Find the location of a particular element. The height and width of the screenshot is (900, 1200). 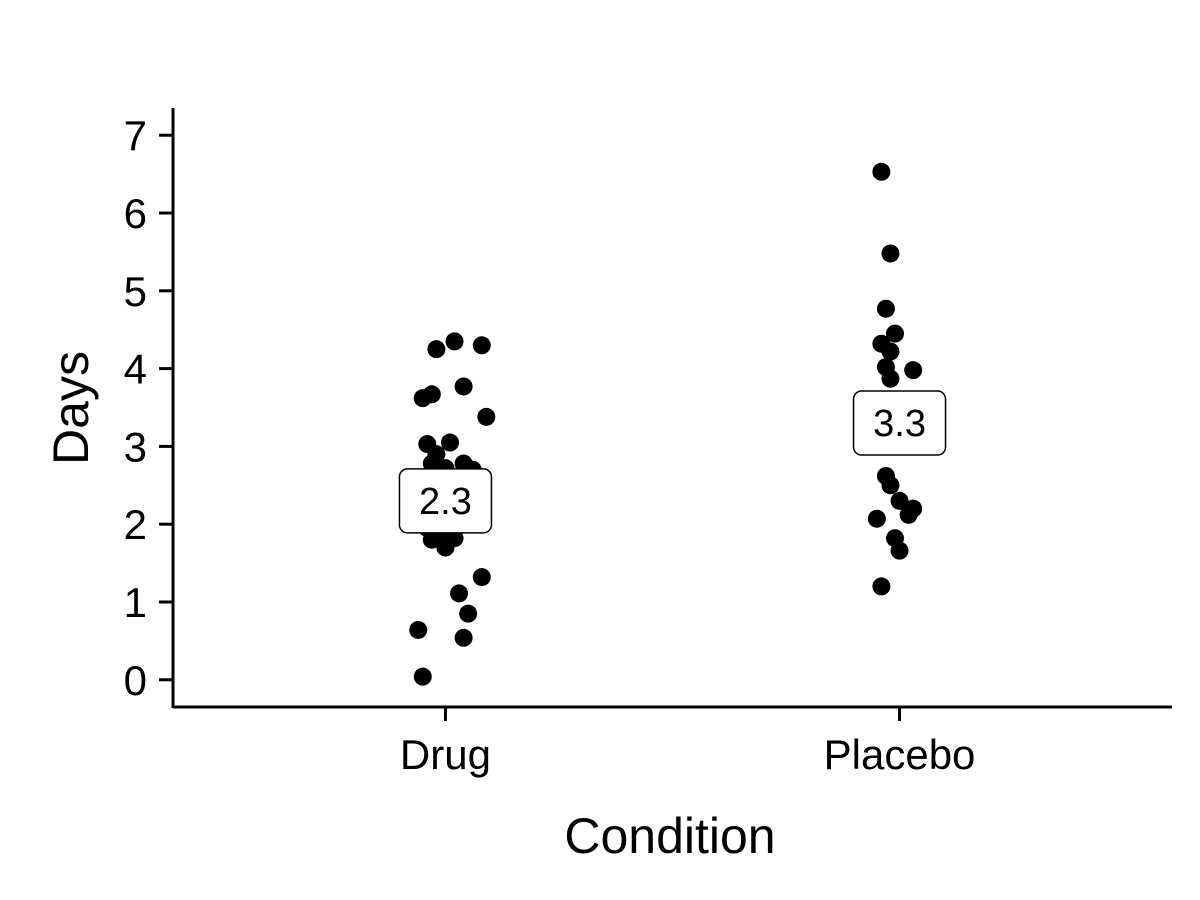

y-ticks: 0 1 2 3 4 5 6 7 is located at coordinates (148, 408).